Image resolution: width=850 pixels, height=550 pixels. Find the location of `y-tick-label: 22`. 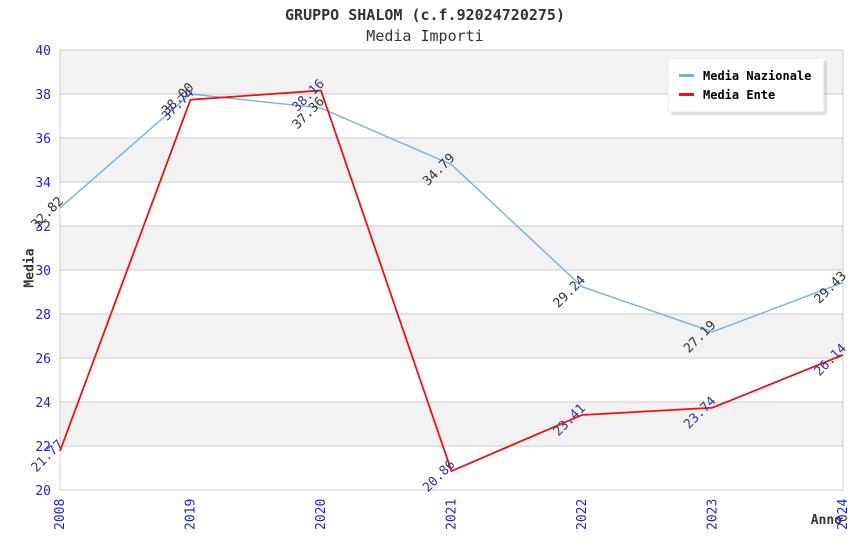

y-tick-label: 22 is located at coordinates (43, 447).